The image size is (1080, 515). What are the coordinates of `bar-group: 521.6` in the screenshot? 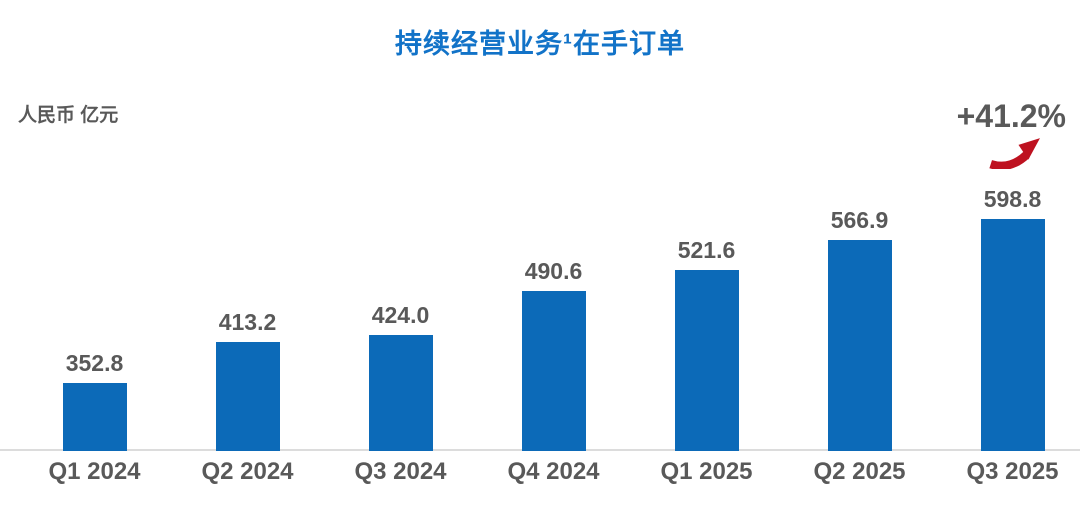 It's located at (706, 344).